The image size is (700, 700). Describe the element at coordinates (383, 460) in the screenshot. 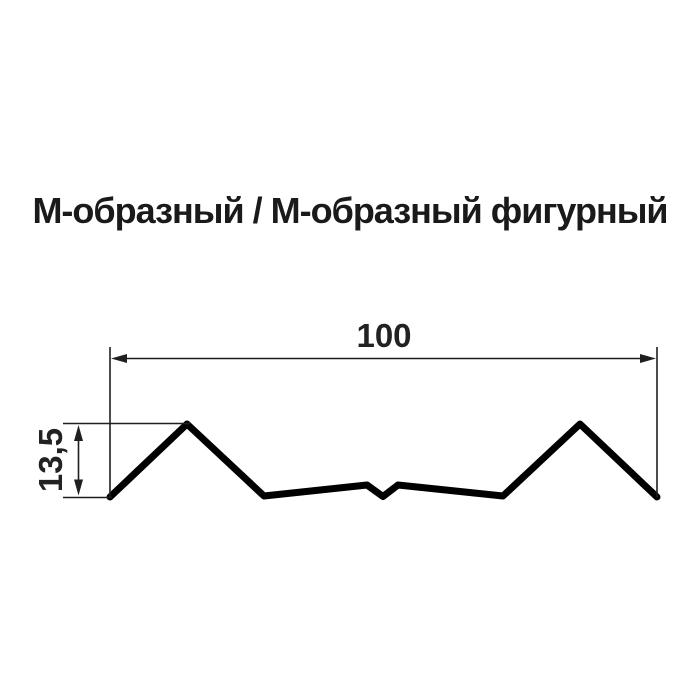

I see `profile-outline` at that location.